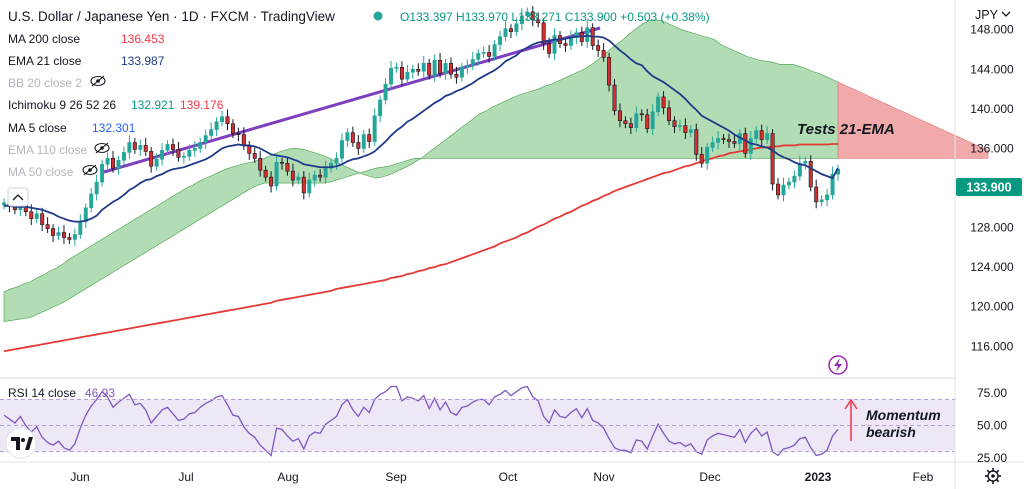 This screenshot has width=1024, height=489. I want to click on last-price-badge, so click(989, 187).